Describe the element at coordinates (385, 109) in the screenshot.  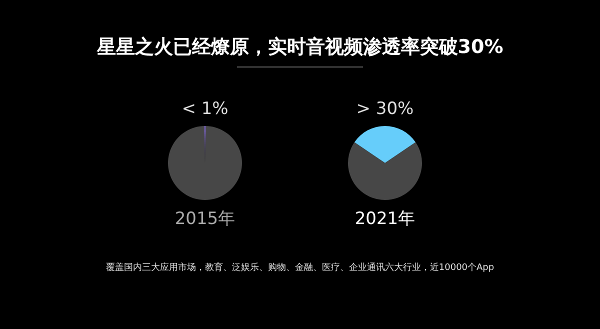
I see `data-label: > 30%` at that location.